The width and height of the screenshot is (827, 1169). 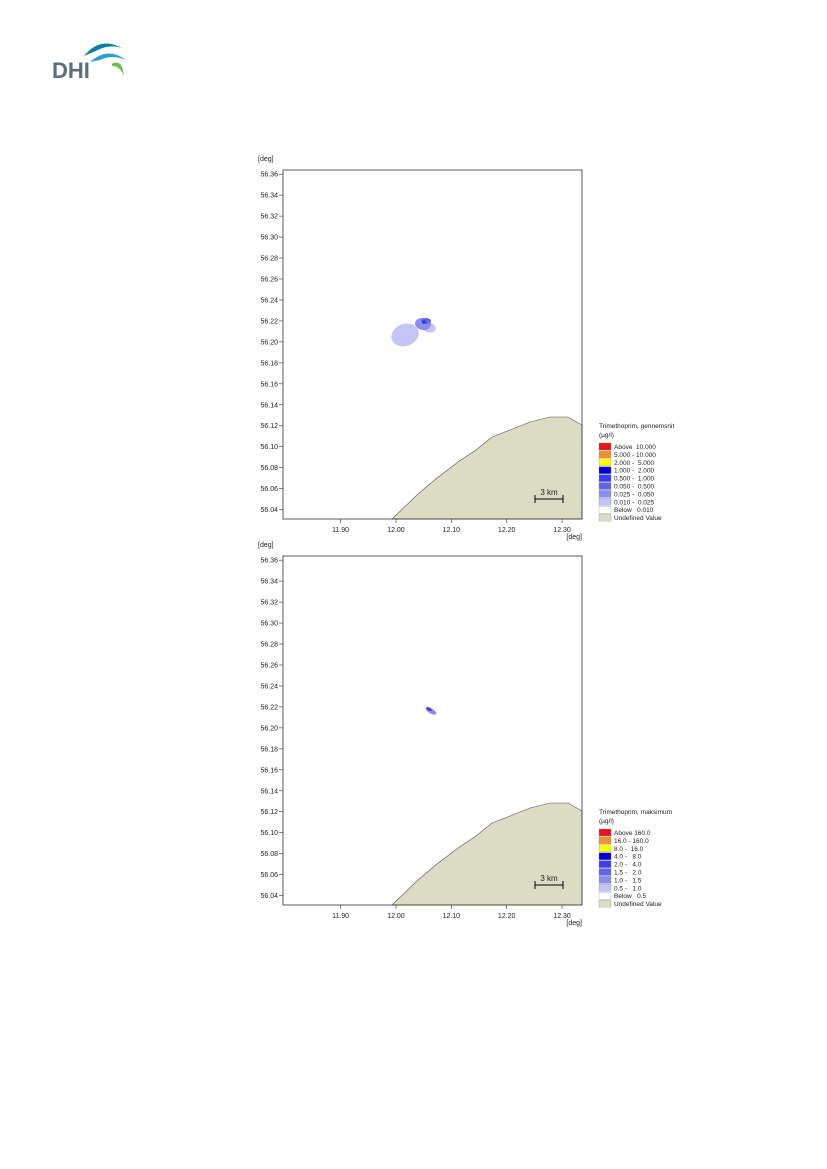 What do you see at coordinates (630, 896) in the screenshot?
I see `legend-label: Below 0.5` at bounding box center [630, 896].